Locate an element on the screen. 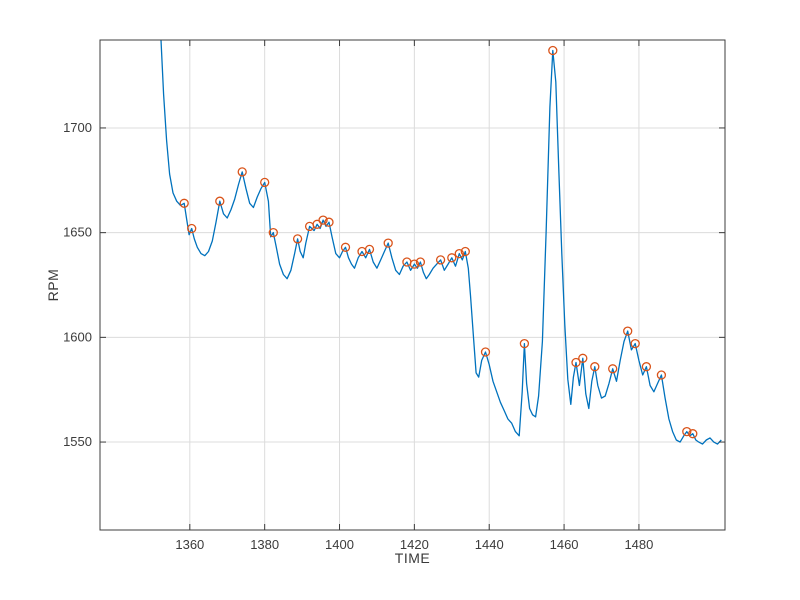 This screenshot has height=600, width=800. x-tick-label: 1480 is located at coordinates (638, 544).